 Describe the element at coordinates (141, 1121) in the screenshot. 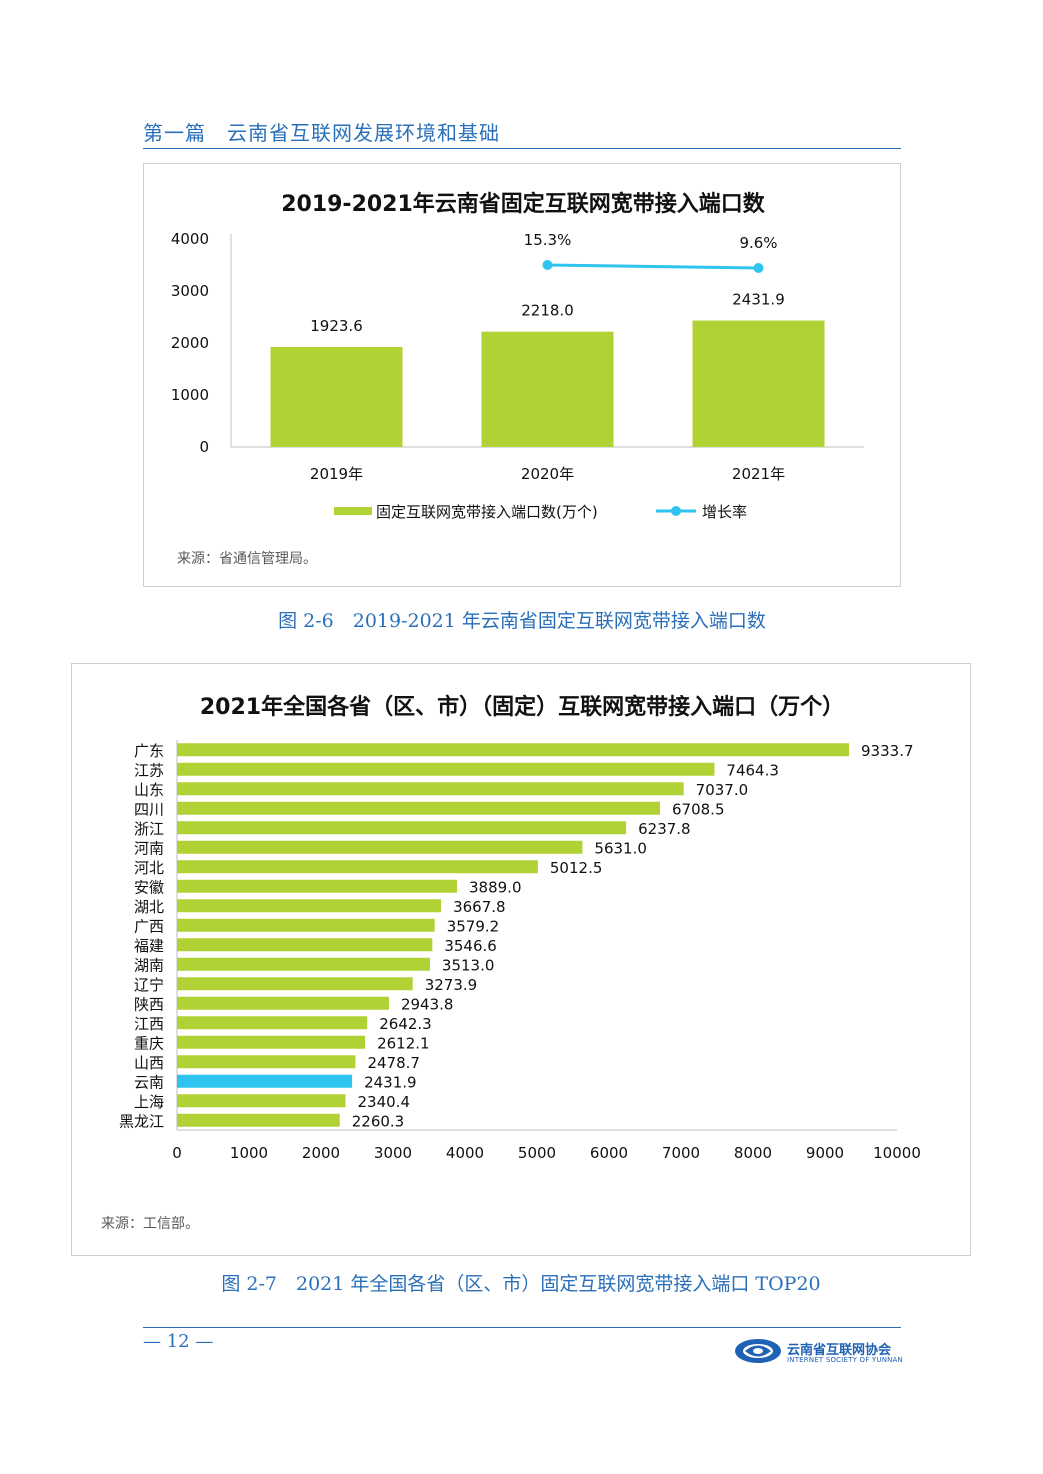

I see `category-label: 黑龙江` at that location.